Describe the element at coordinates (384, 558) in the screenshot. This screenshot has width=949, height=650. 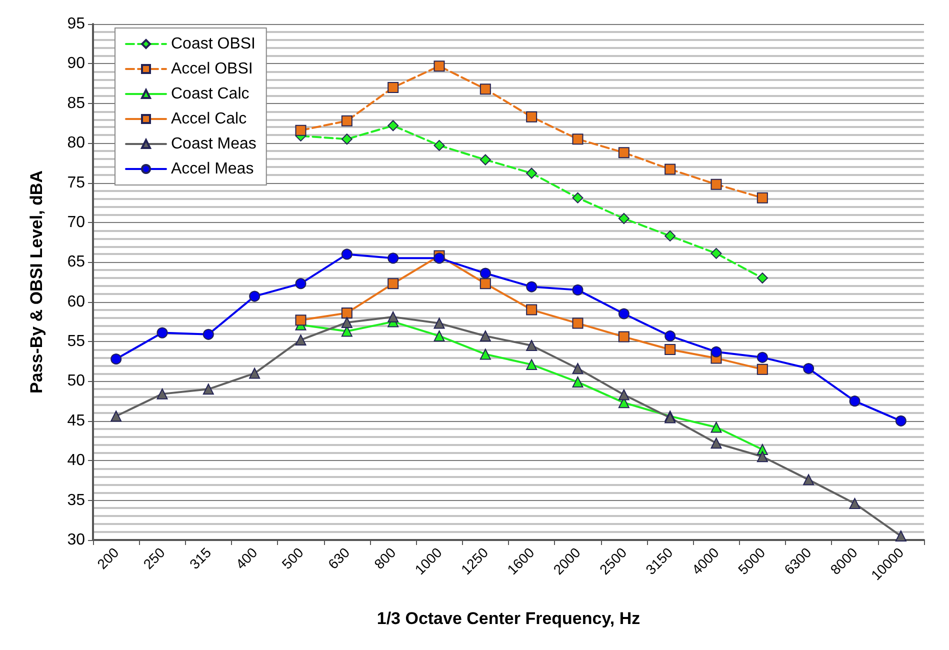
I see `x-tick-label: 800` at that location.